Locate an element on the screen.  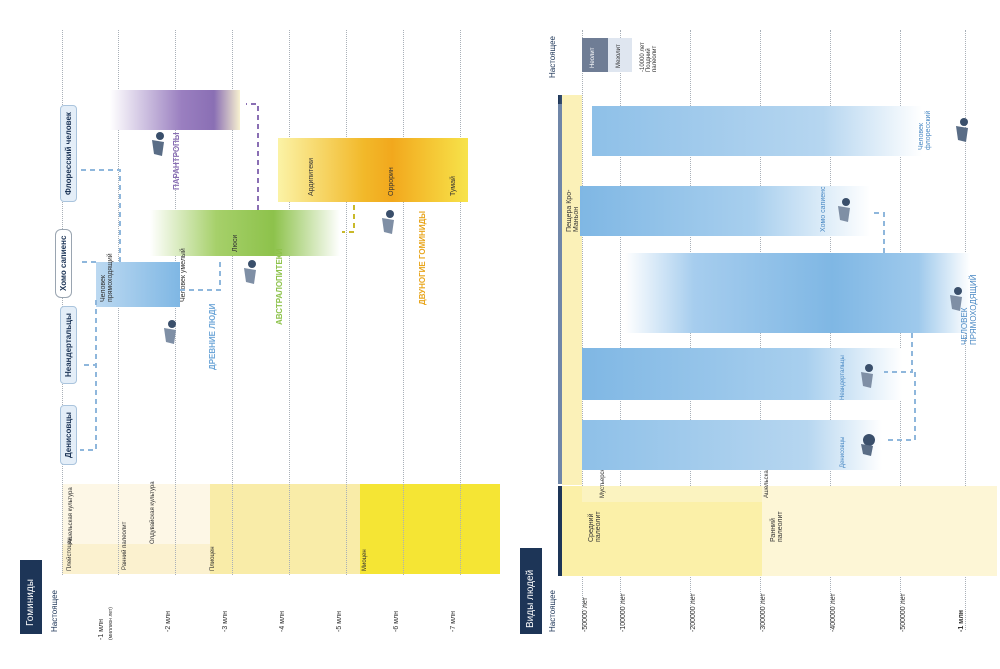
figure-lucy is located at coordinates (250, 272).